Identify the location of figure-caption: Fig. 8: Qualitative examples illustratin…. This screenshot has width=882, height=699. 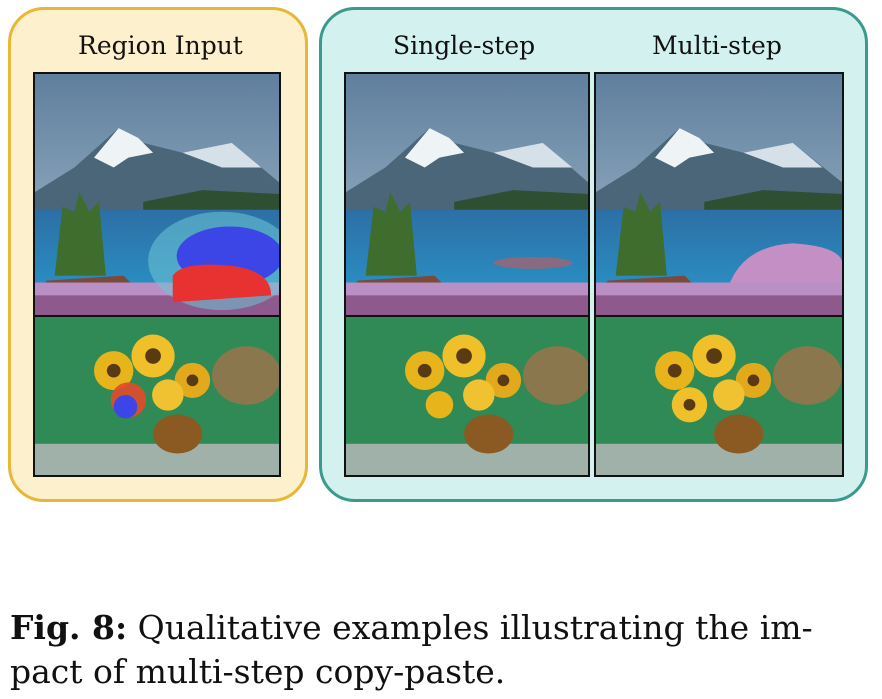
(442, 650).